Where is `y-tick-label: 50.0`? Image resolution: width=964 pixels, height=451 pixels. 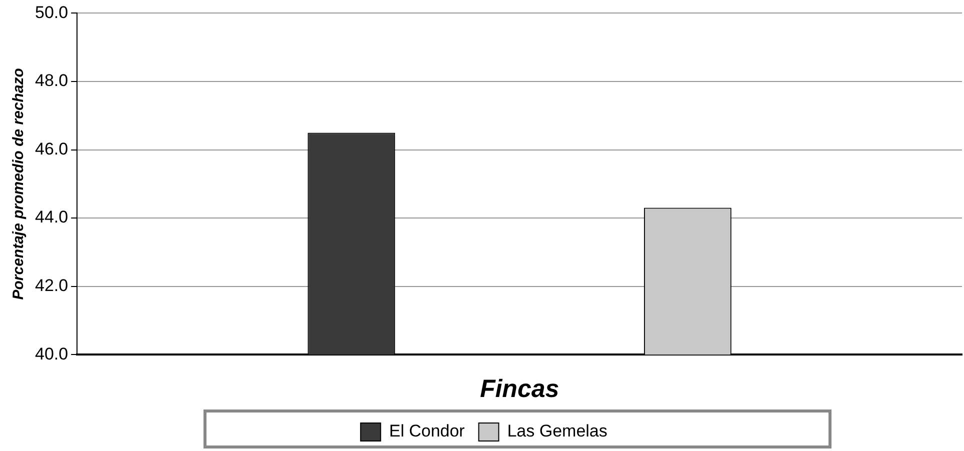
y-tick-label: 50.0 is located at coordinates (51, 12).